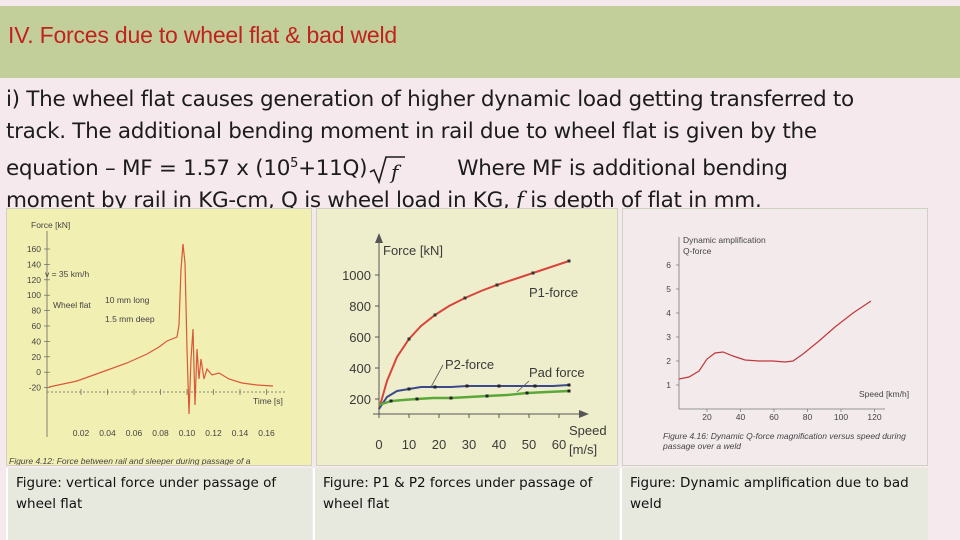 The height and width of the screenshot is (540, 960). What do you see at coordinates (774, 417) in the screenshot?
I see `fig3-xtick: 60` at bounding box center [774, 417].